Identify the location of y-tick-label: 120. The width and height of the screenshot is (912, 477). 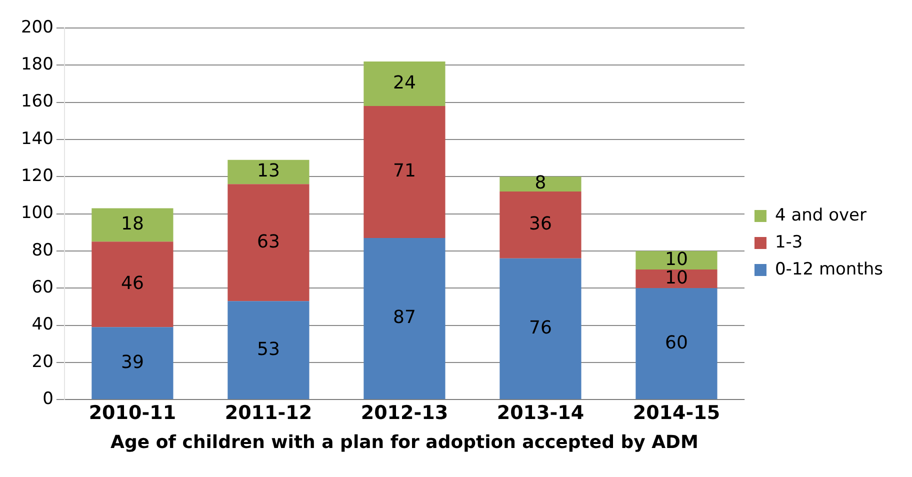
(37, 176).